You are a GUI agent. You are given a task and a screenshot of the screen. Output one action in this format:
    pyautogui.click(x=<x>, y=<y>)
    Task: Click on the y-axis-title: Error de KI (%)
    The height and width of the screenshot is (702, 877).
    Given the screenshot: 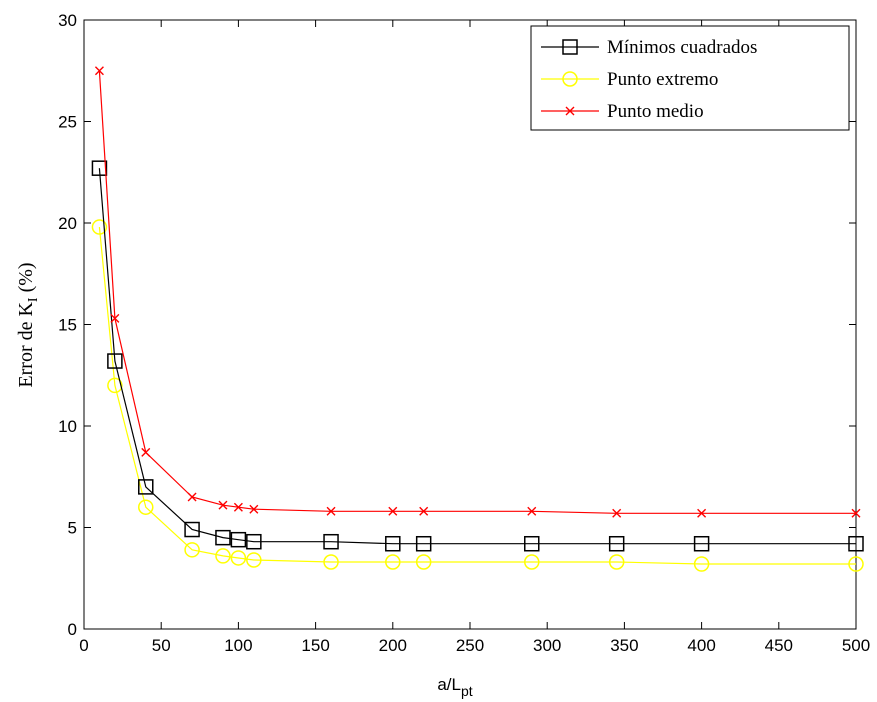 What is the action you would take?
    pyautogui.click(x=28, y=324)
    